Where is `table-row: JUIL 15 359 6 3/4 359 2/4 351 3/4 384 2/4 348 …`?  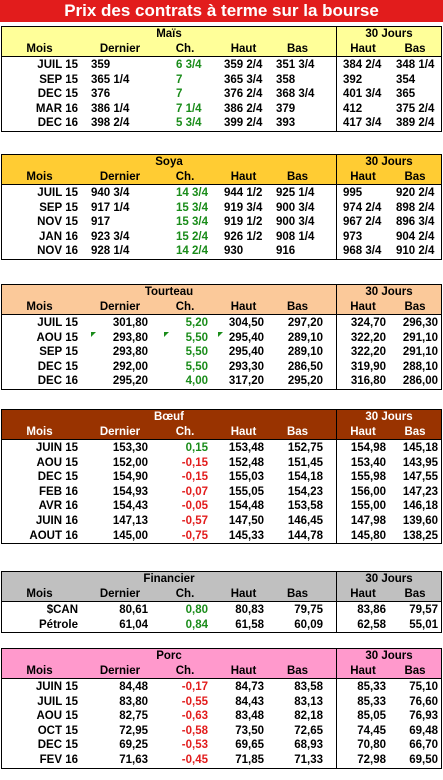
table-row: JUIL 15 359 6 3/4 359 2/4 351 3/4 384 2/4 348 … is located at coordinates (221, 65).